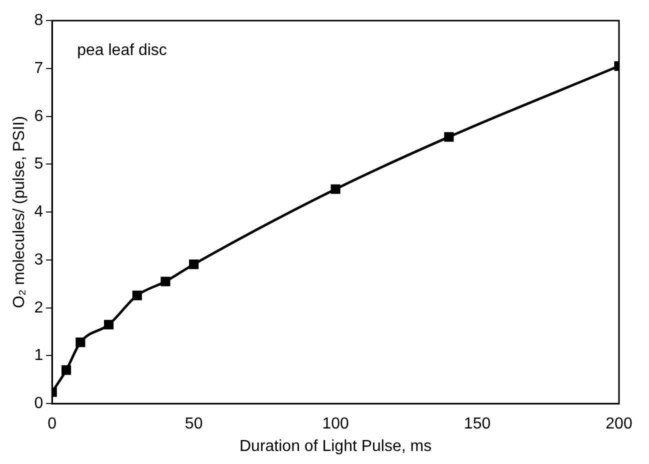 The height and width of the screenshot is (464, 649). I want to click on y-tick-label: 3, so click(39, 259).